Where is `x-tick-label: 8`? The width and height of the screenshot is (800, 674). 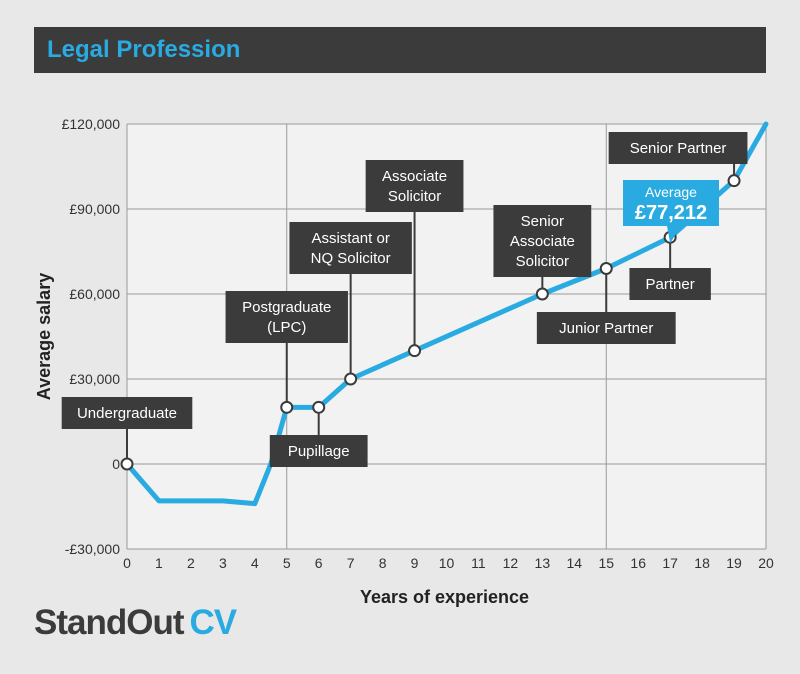
x-tick-label: 8 is located at coordinates (383, 563).